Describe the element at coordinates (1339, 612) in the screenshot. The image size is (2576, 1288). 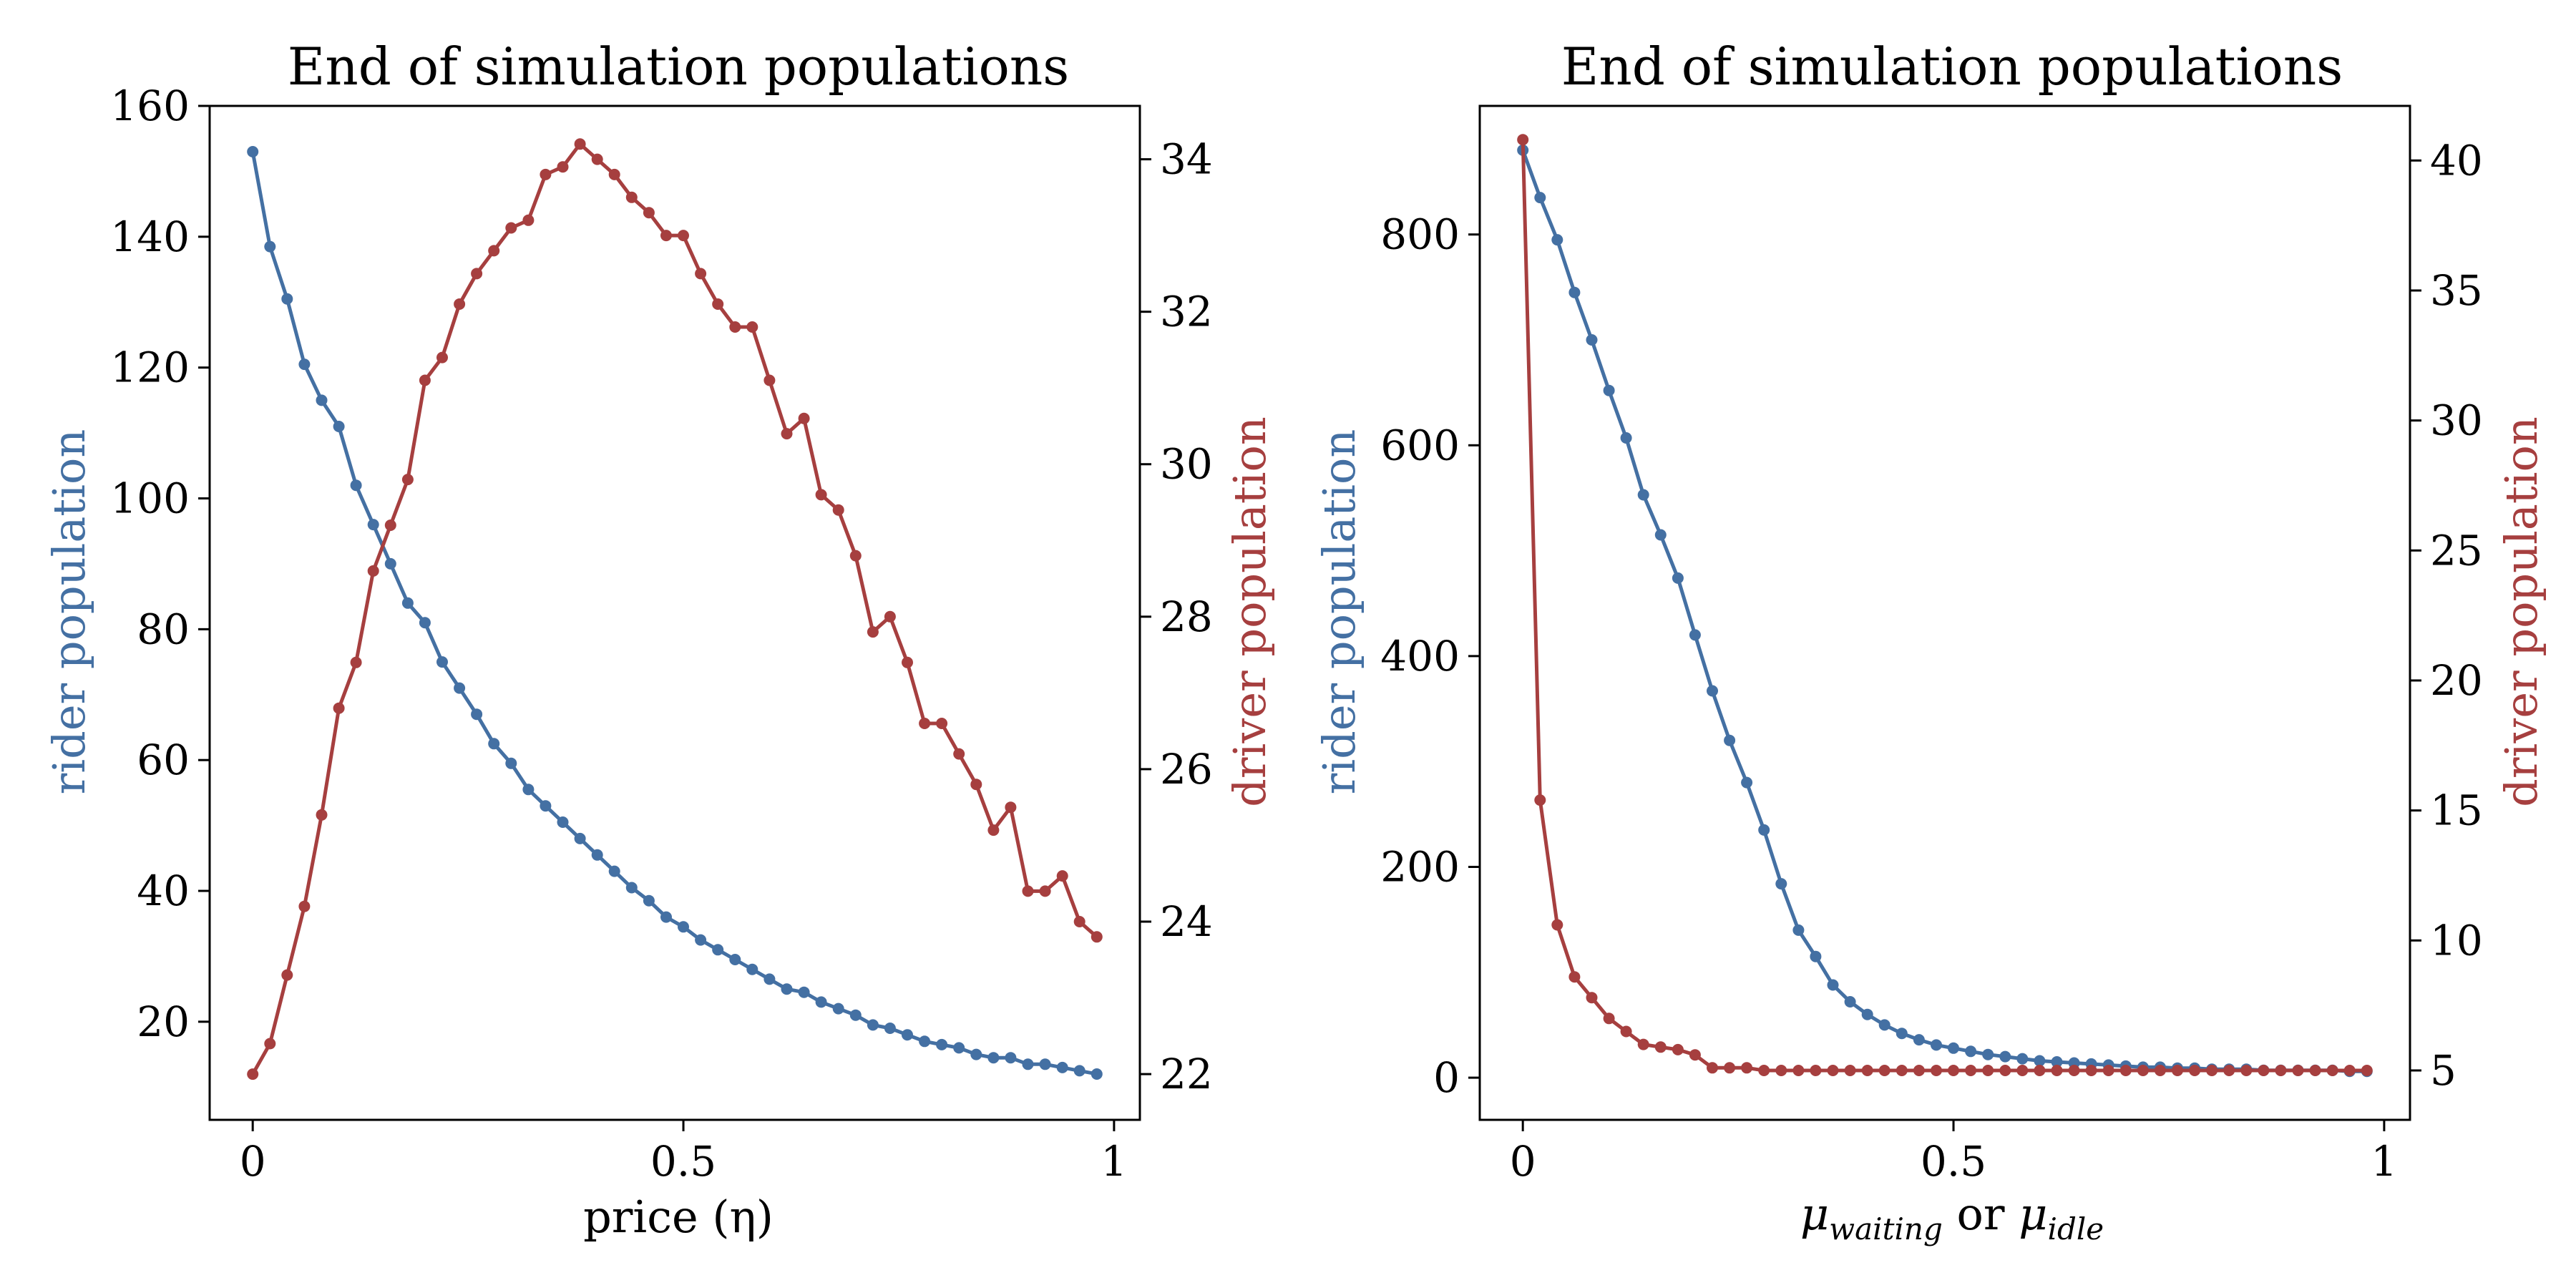
I see `right-y-axis-label: rider population` at that location.